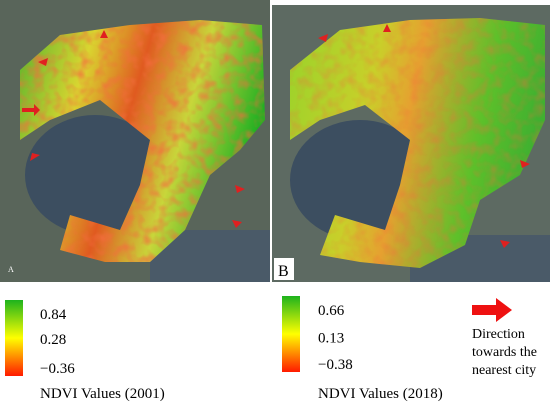 The height and width of the screenshot is (407, 550). I want to click on color-bar-label: 0.66, so click(331, 311).